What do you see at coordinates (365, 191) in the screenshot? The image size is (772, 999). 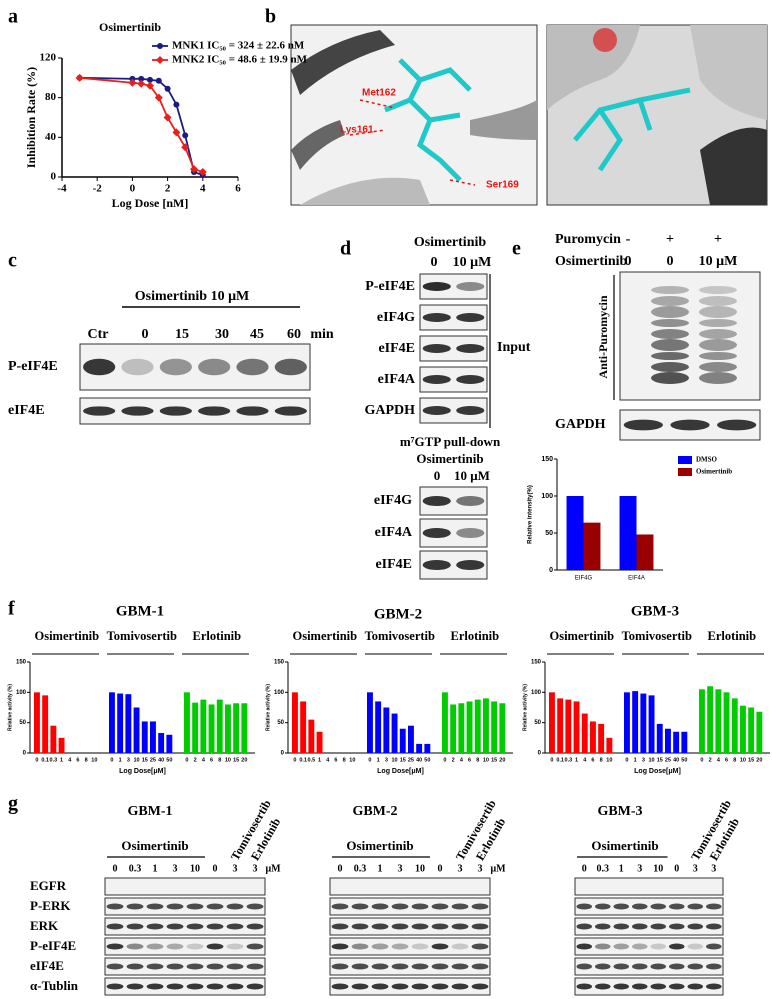 I see `ribbon` at bounding box center [365, 191].